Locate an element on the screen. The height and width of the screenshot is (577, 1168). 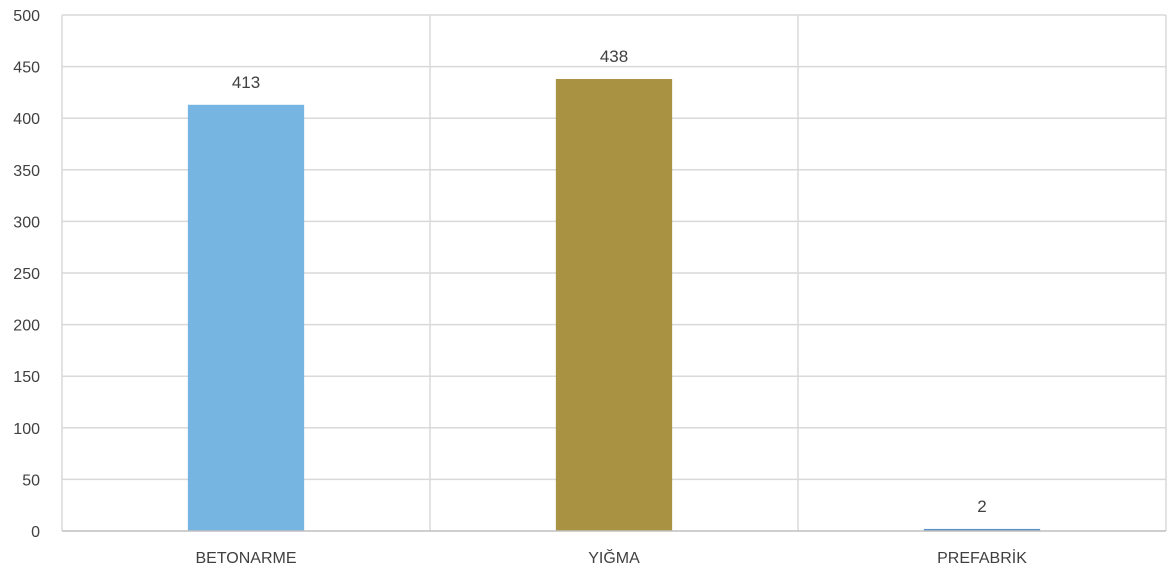
bar-prefabri-k is located at coordinates (982, 529).